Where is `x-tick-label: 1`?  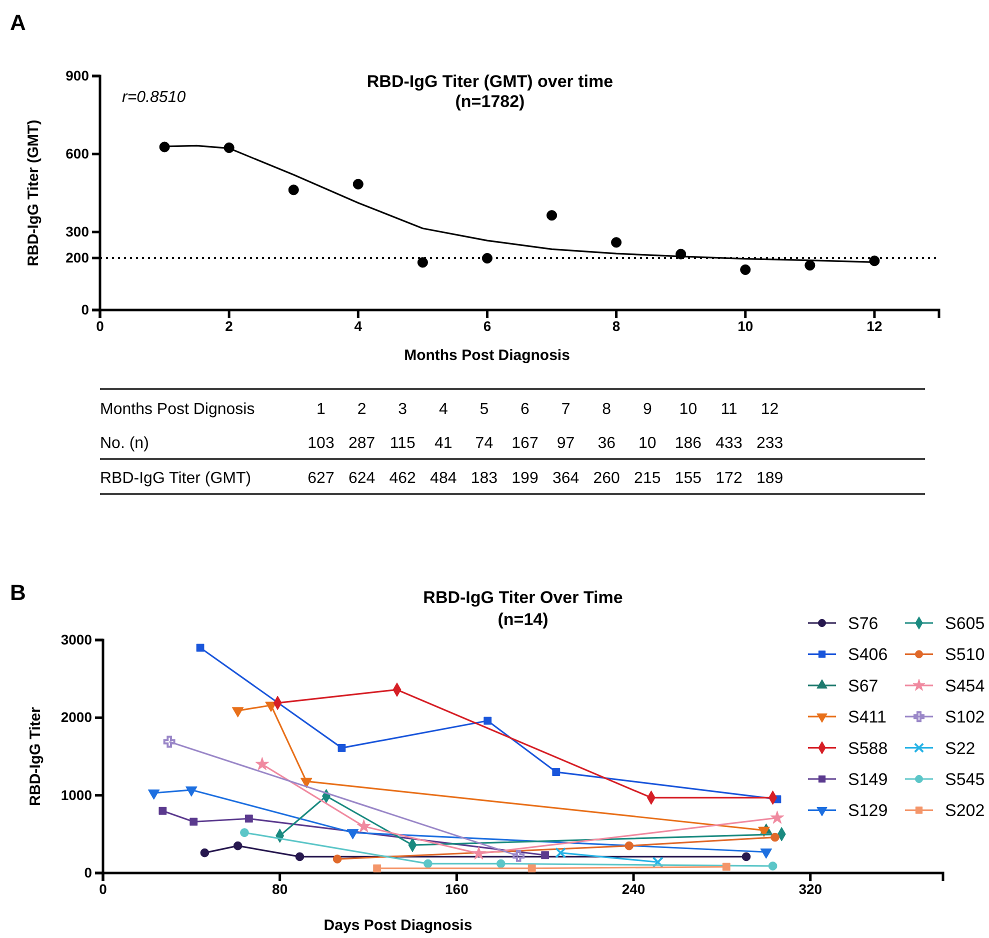 x-tick-label: 1 is located at coordinates (321, 409).